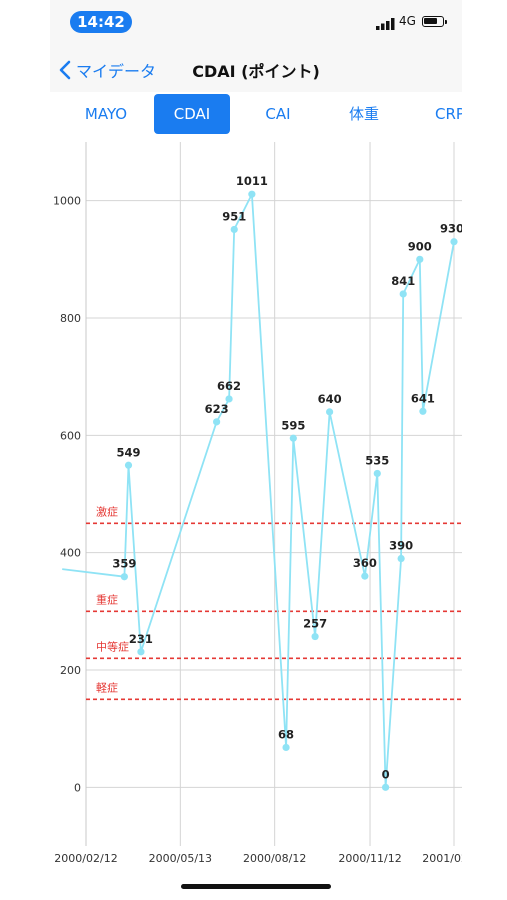 The height and width of the screenshot is (900, 507). What do you see at coordinates (256, 114) in the screenshot?
I see `metric-tabs: MAYO CDAI CAI 体重 CRP` at bounding box center [256, 114].